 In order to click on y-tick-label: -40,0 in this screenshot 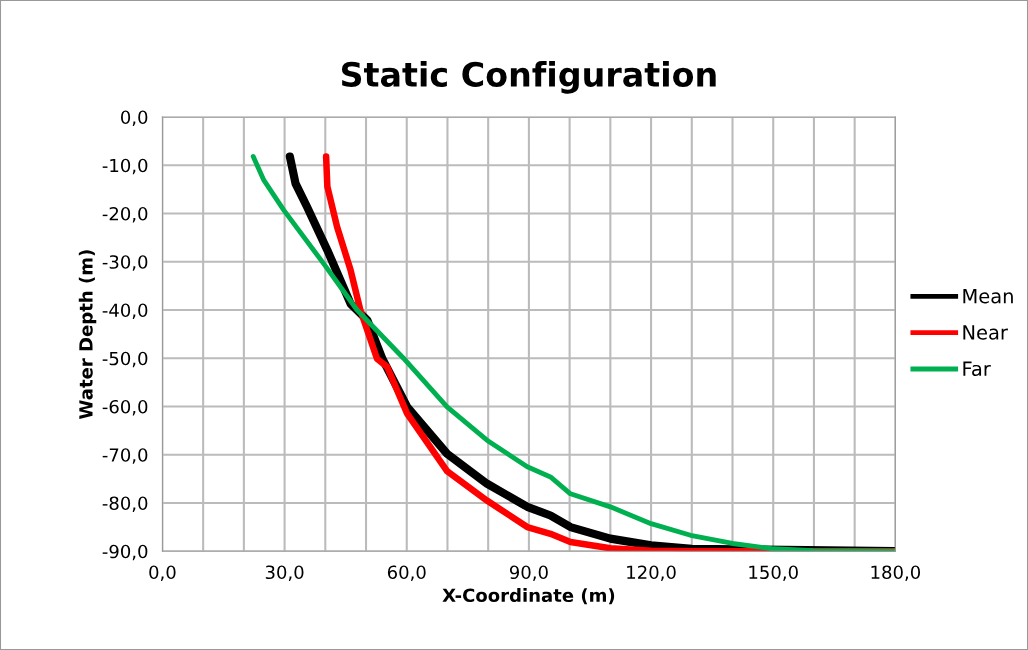, I will do `click(125, 311)`.